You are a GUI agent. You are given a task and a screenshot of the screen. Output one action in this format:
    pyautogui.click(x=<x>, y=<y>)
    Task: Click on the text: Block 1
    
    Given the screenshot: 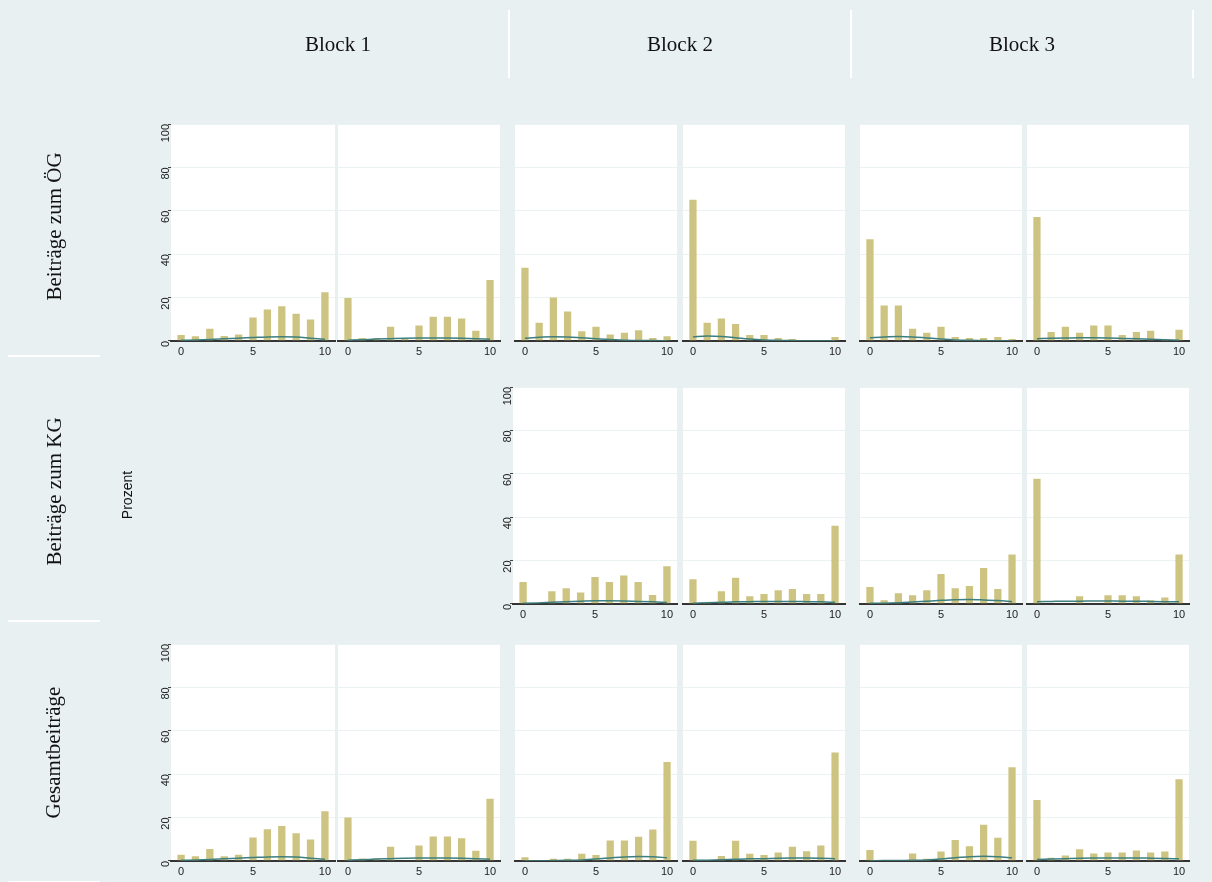 What is the action you would take?
    pyautogui.click(x=339, y=44)
    